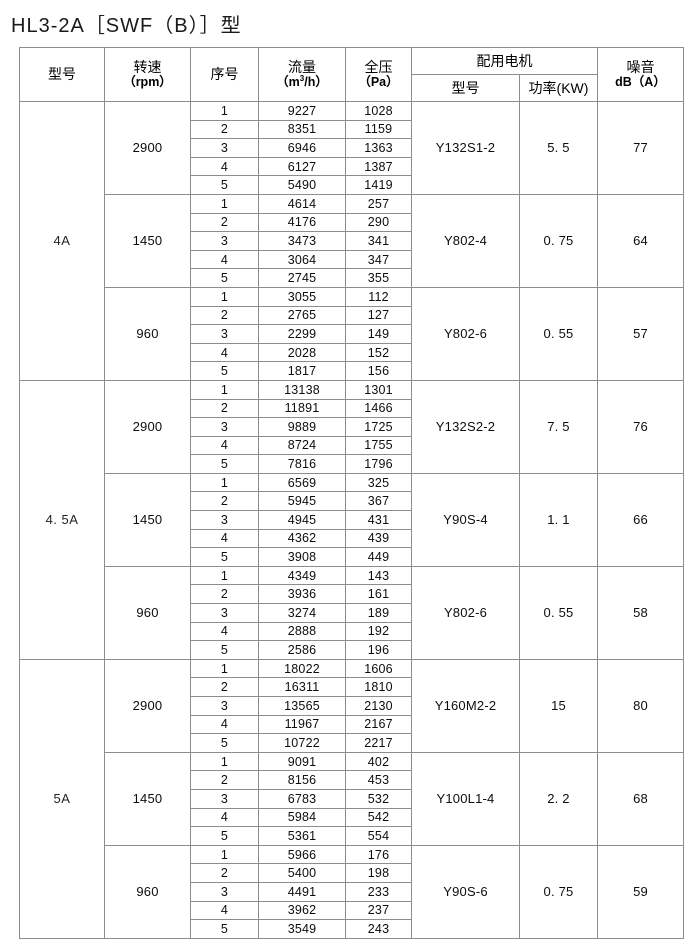 The image size is (700, 939). What do you see at coordinates (352, 817) in the screenshot?
I see `table-row: 4 5984 542` at bounding box center [352, 817].